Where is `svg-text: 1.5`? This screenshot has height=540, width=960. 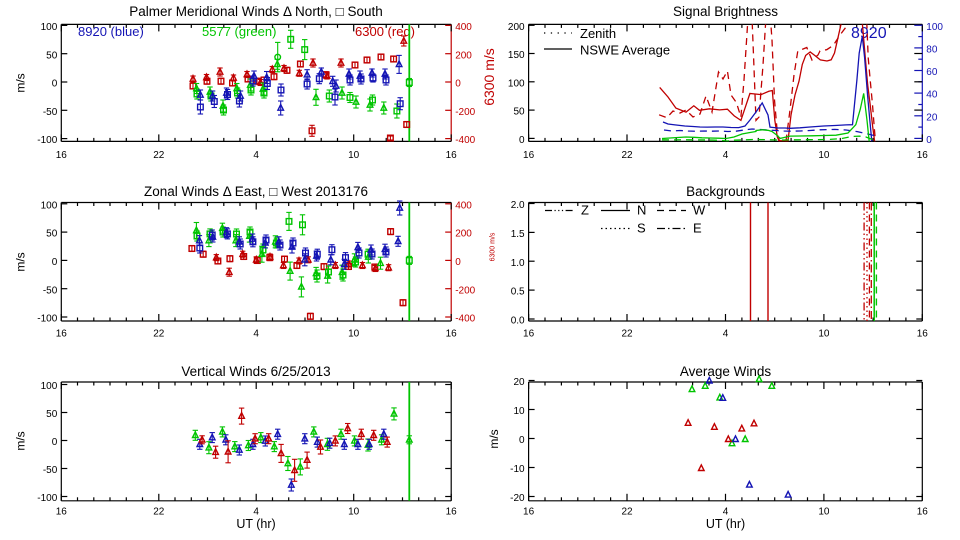
svg-text: 1.5 is located at coordinates (518, 234).